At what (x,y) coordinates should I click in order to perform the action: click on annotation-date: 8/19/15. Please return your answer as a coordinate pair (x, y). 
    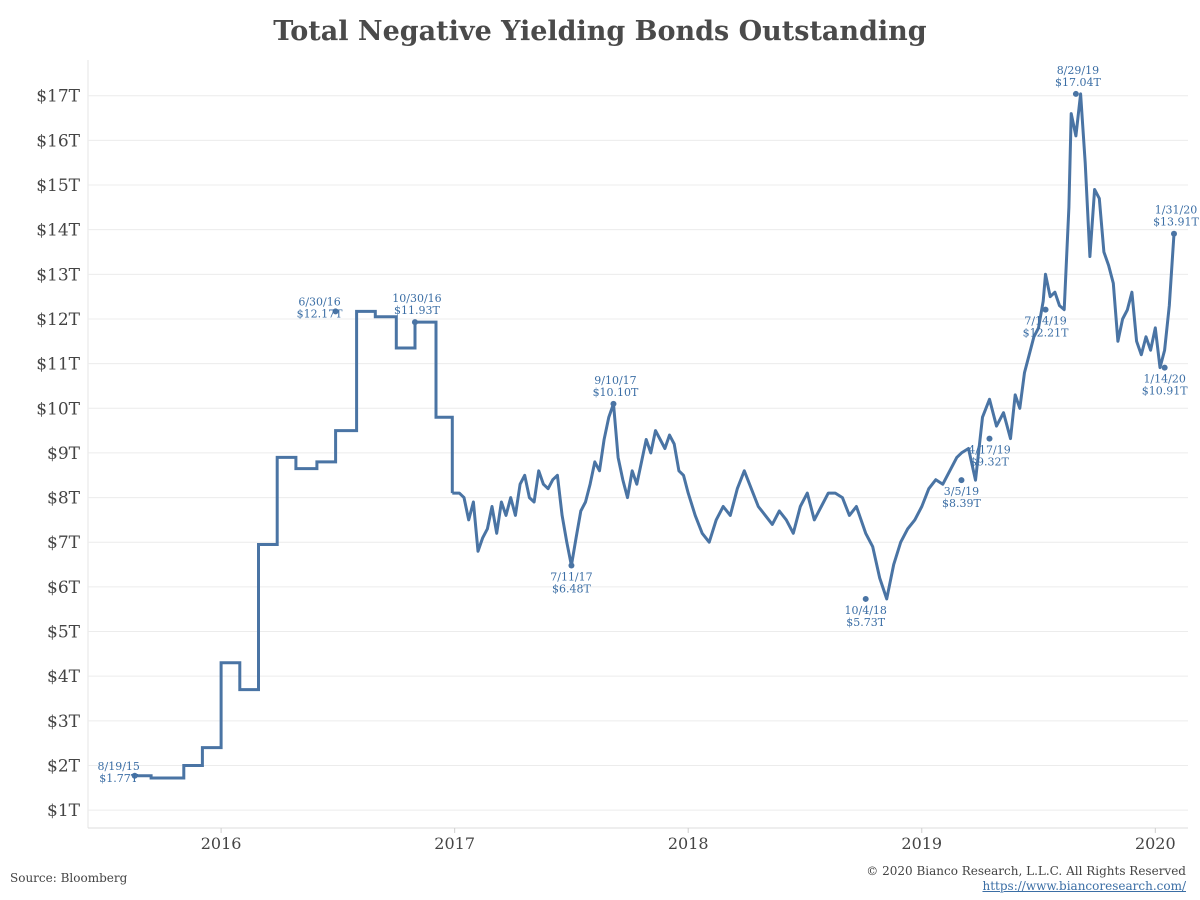
    Looking at the image, I should click on (119, 766).